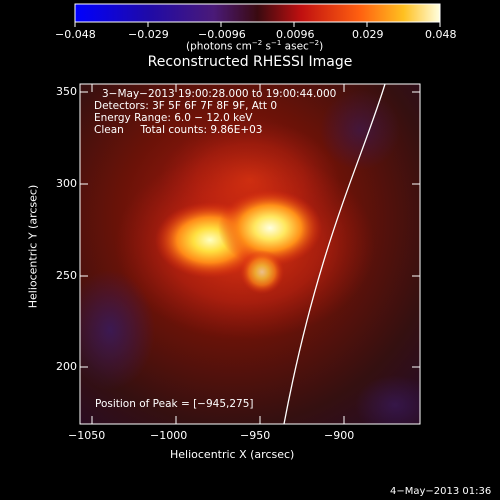 The width and height of the screenshot is (500, 500). What do you see at coordinates (232, 454) in the screenshot?
I see `x-axis-label: Heliocentric X (arcsec)` at bounding box center [232, 454].